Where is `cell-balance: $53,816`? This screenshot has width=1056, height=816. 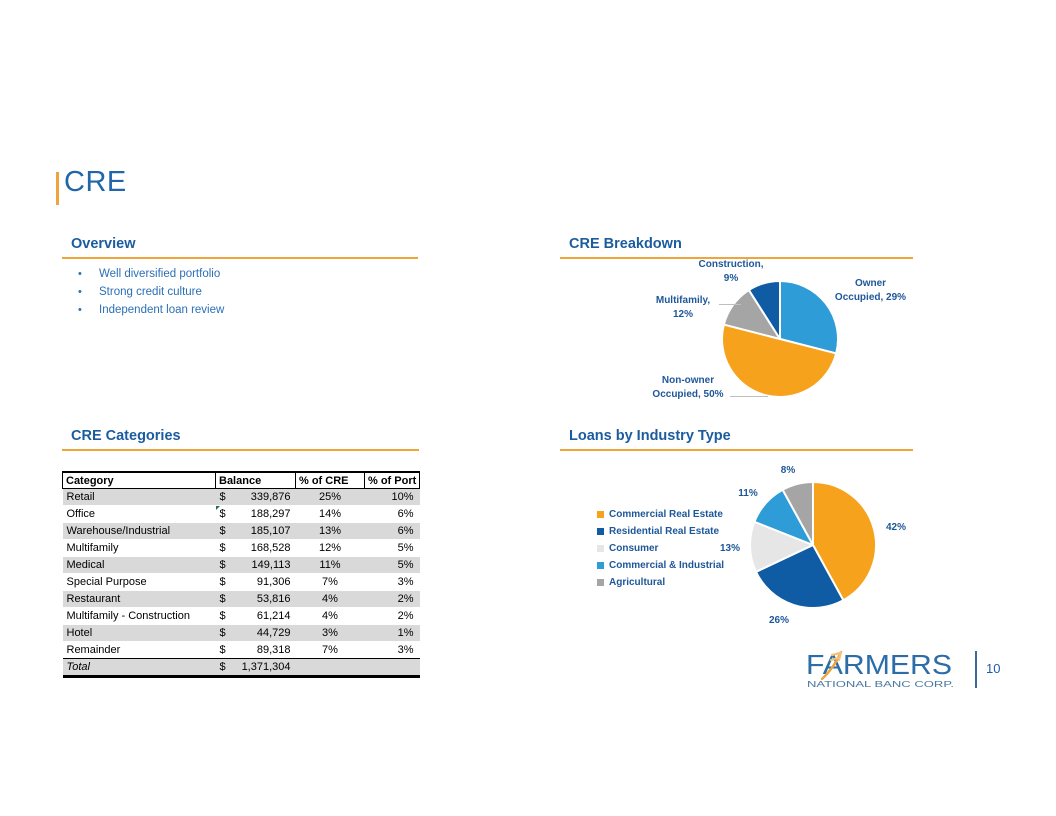
cell-balance: $53,816 is located at coordinates (255, 599).